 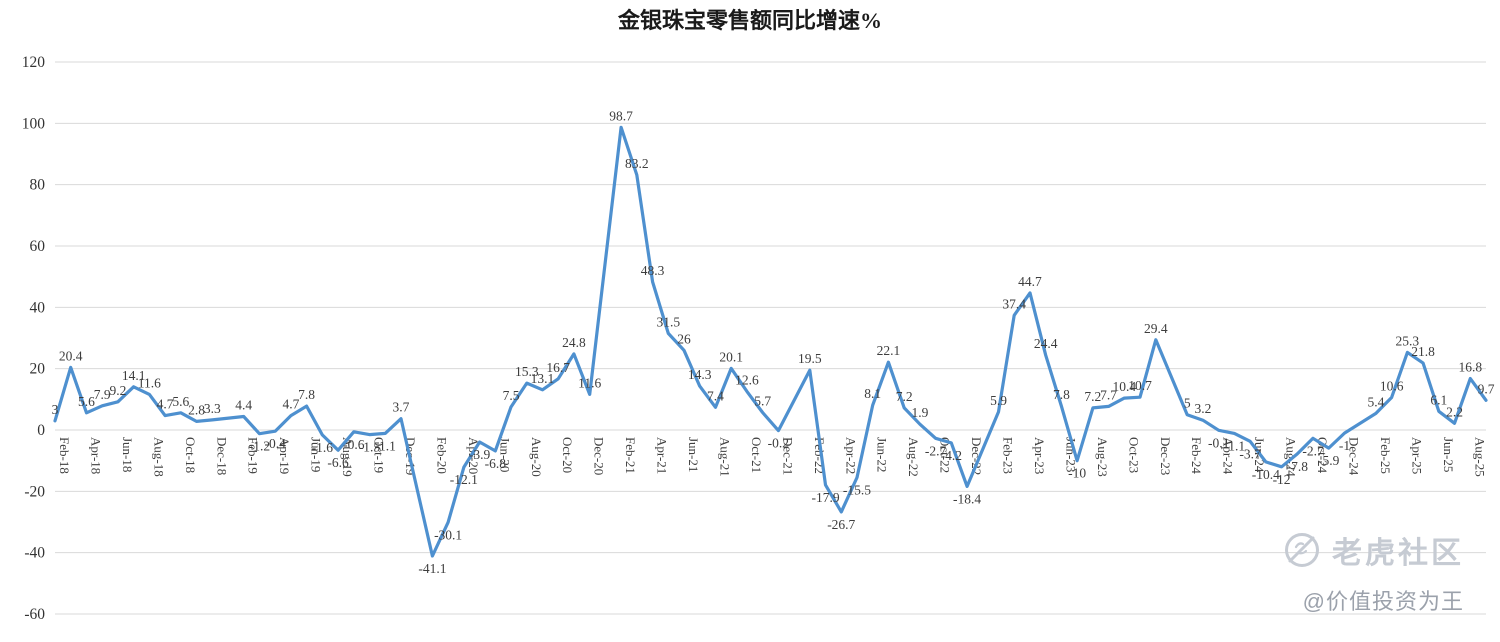 What do you see at coordinates (1156, 328) in the screenshot?
I see `data-point-label: 29.4` at bounding box center [1156, 328].